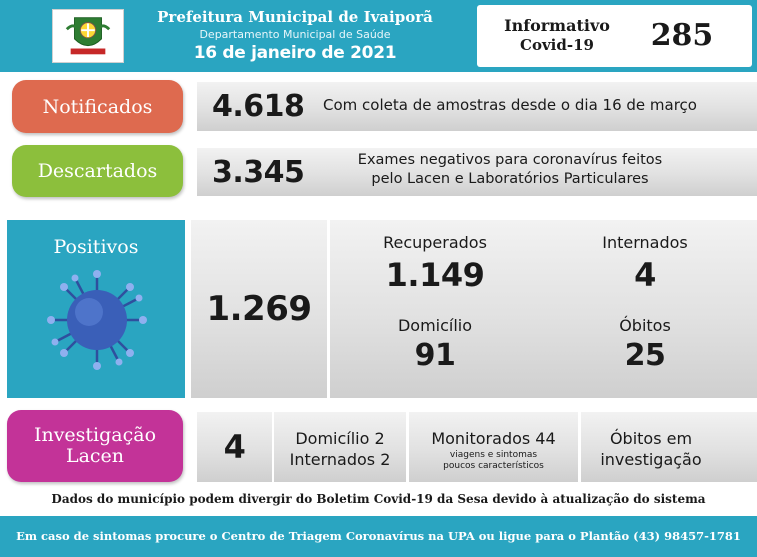 This screenshot has height=557, width=757. What do you see at coordinates (295, 17) in the screenshot?
I see `header-title: Prefeitura Municipal de Ivaiporã` at bounding box center [295, 17].